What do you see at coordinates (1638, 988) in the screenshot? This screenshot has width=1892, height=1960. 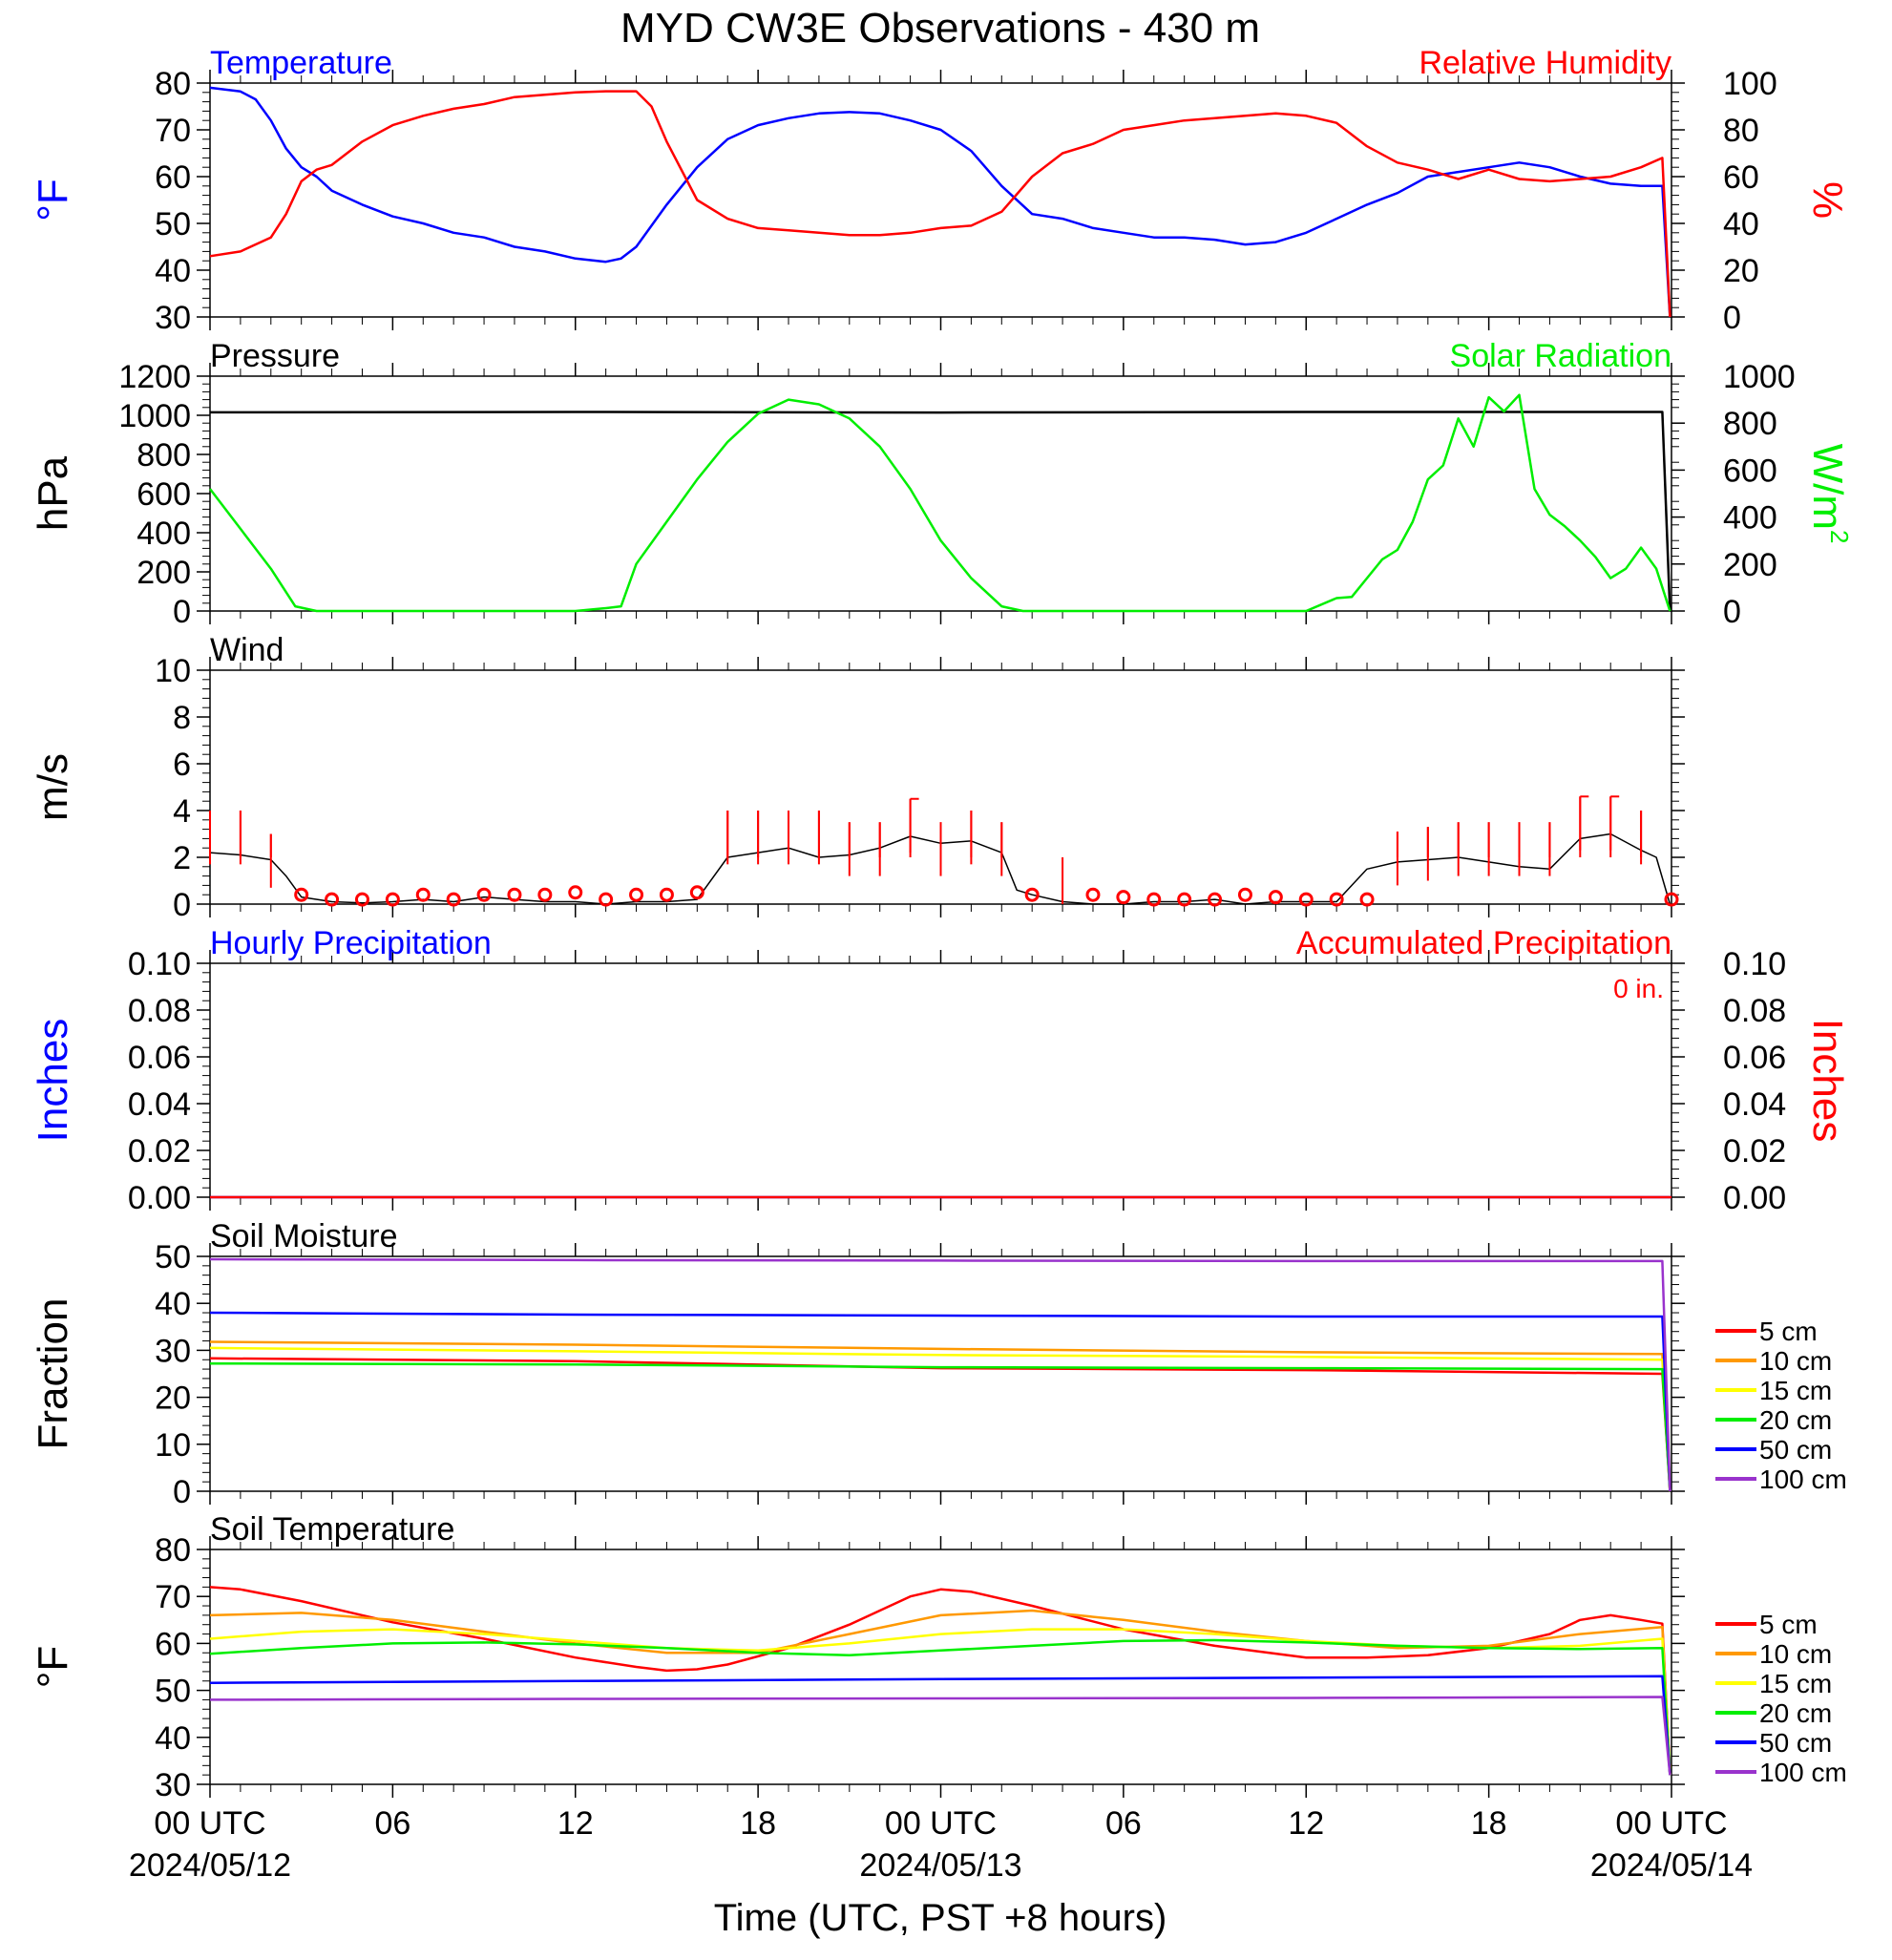 I see `accumulated-total: 0 in.` at bounding box center [1638, 988].